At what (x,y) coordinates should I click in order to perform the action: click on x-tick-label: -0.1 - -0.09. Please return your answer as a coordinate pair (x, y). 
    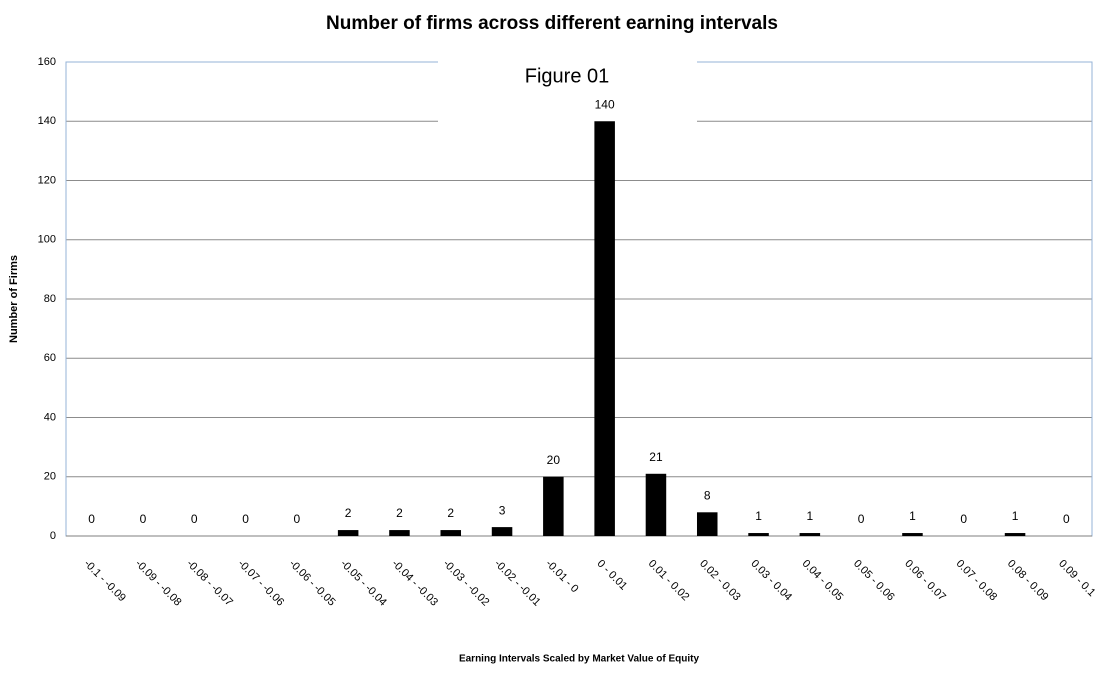
    Looking at the image, I should click on (104, 581).